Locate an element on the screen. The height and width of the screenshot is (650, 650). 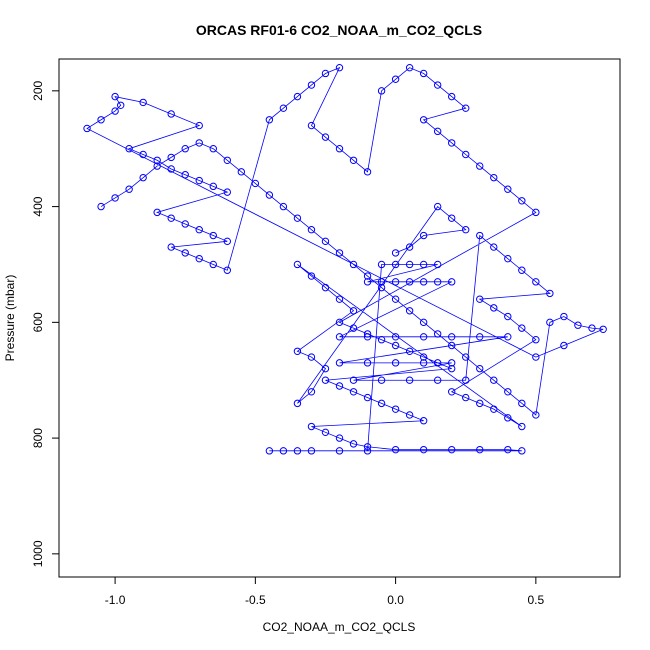
y-tick-label: 800 is located at coordinates (38, 438).